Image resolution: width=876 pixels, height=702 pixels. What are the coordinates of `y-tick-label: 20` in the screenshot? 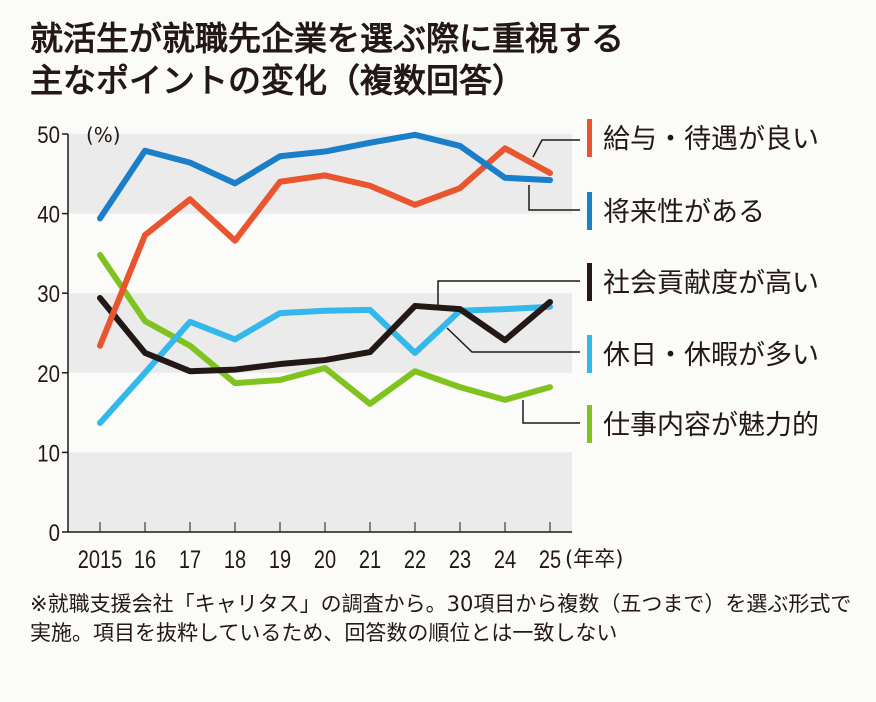 It's located at (48, 373).